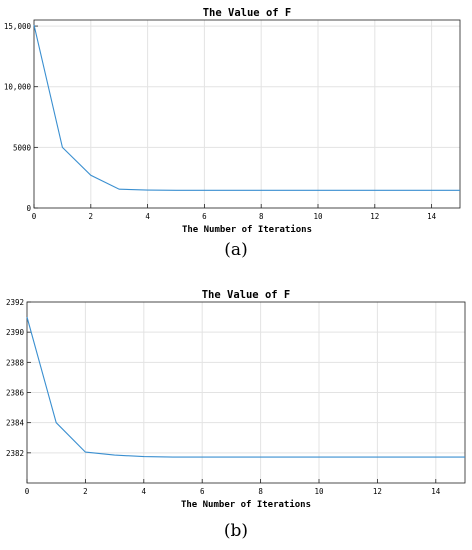 The width and height of the screenshot is (472, 550). Describe the element at coordinates (144, 491) in the screenshot. I see `x-tick-label-b: 4` at that location.